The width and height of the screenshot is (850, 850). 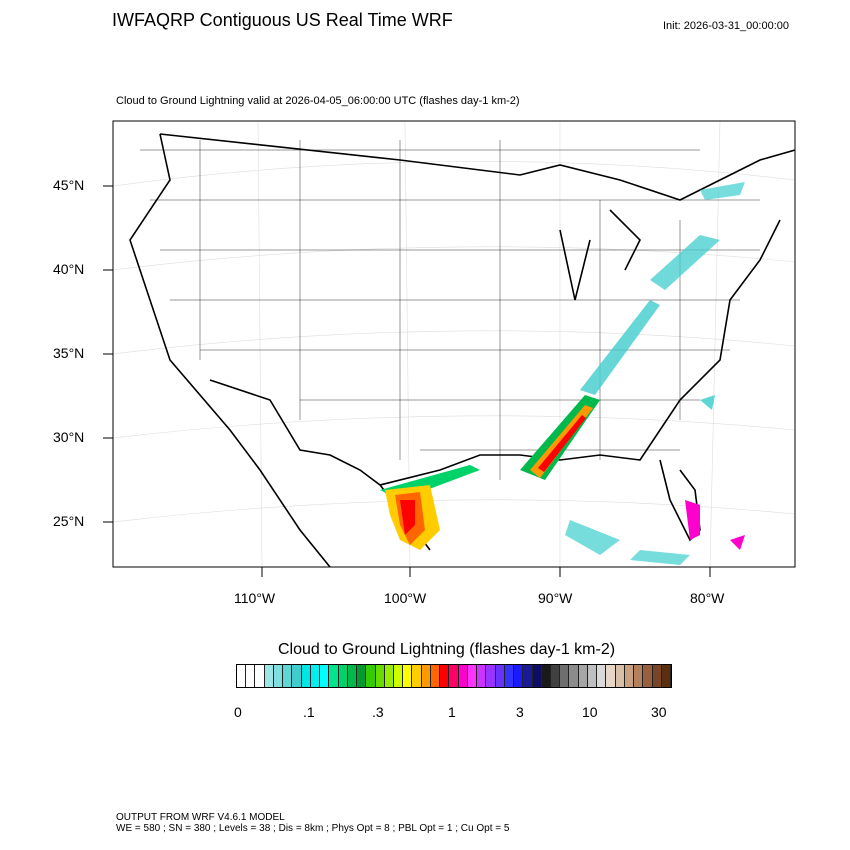 What do you see at coordinates (69, 437) in the screenshot?
I see `lat-label-30: 30°N` at bounding box center [69, 437].